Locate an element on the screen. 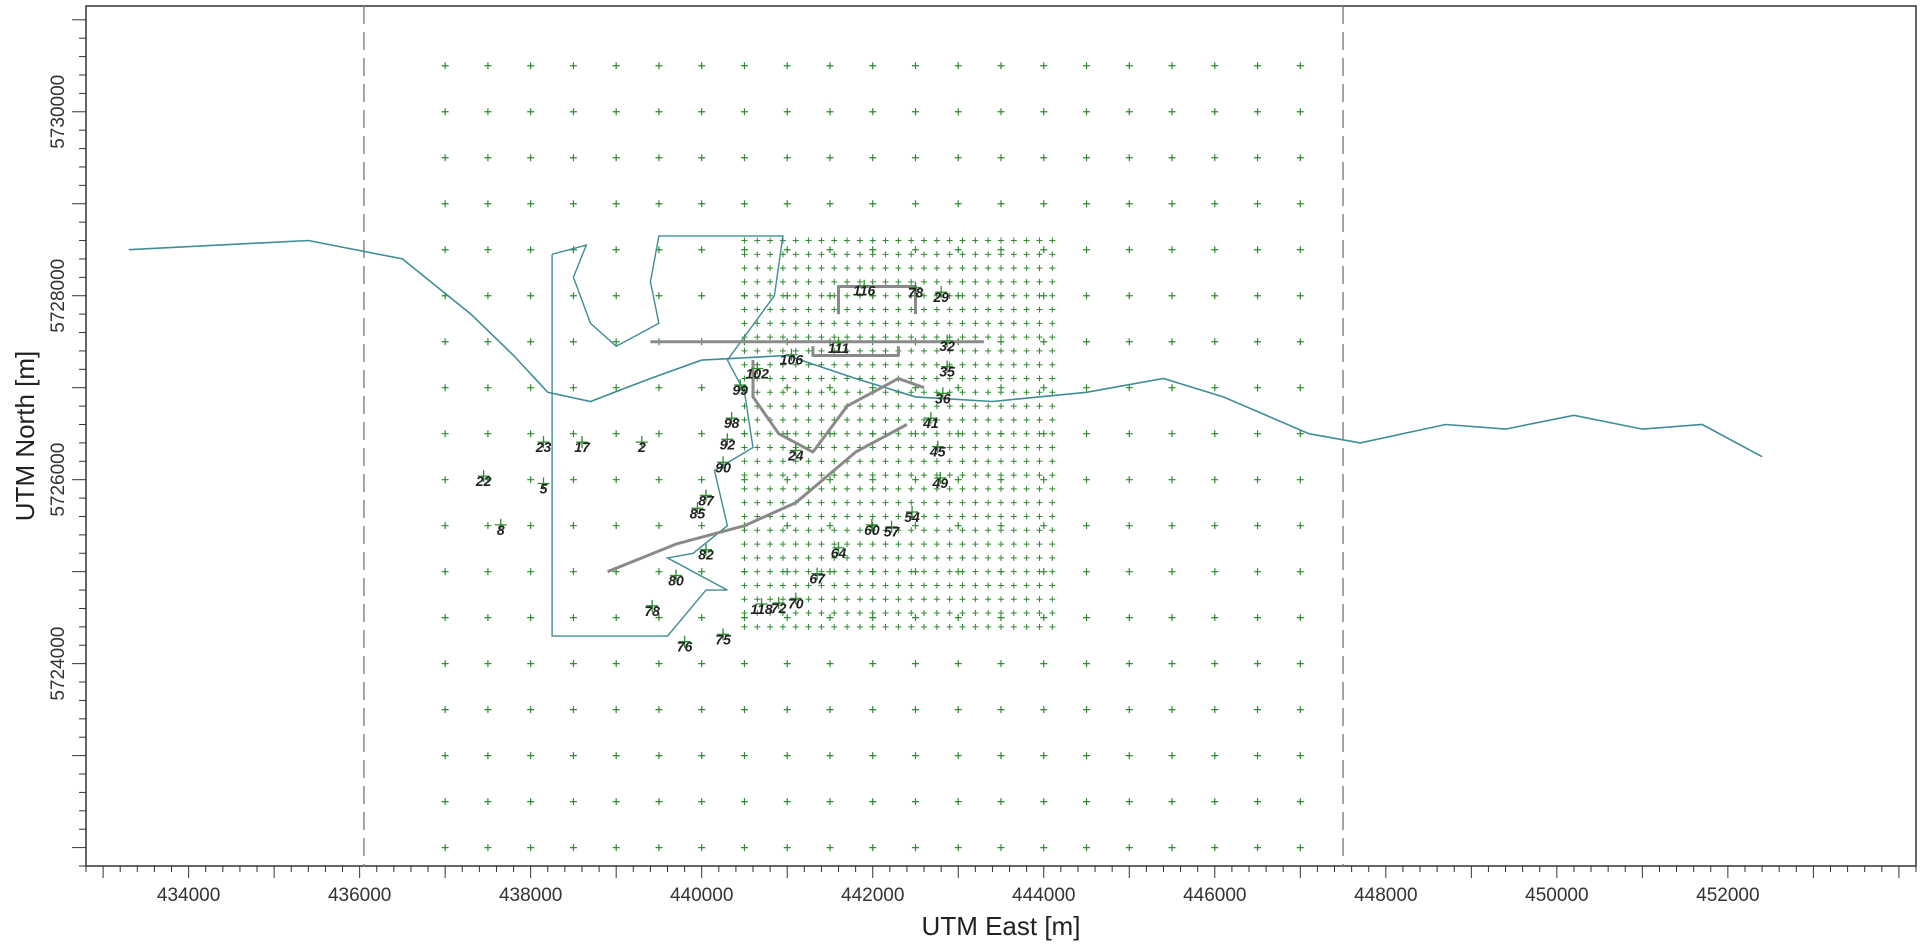 The image size is (1921, 947). receptor-label: 118 is located at coordinates (761, 609).